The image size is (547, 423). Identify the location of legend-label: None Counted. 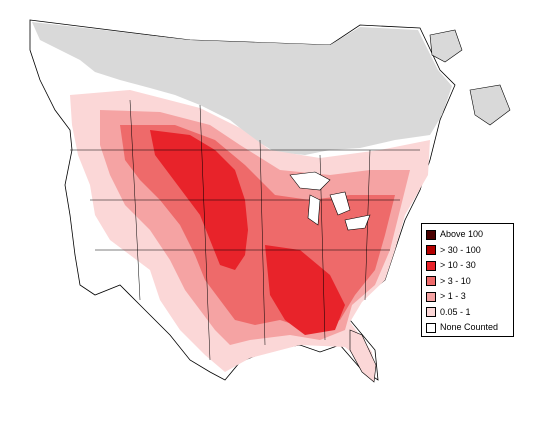
(469, 327).